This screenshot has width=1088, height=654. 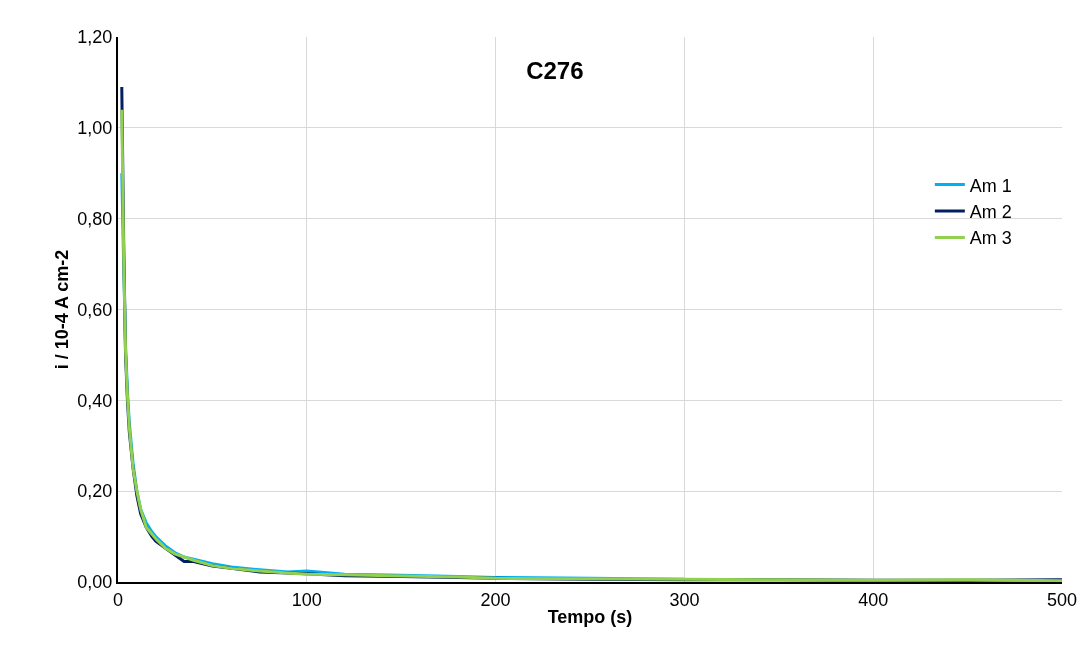 What do you see at coordinates (684, 599) in the screenshot?
I see `x-tick-label: 300` at bounding box center [684, 599].